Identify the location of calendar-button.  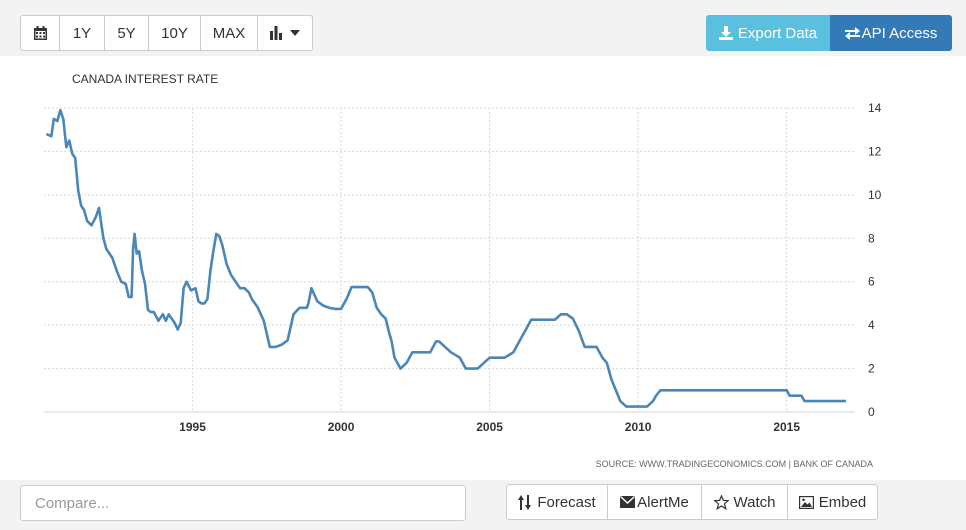
(40, 33).